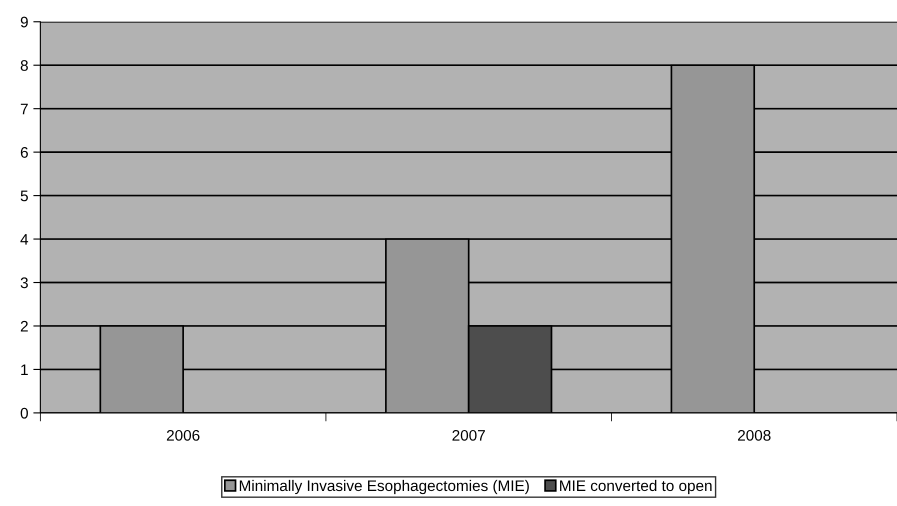  What do you see at coordinates (636, 487) in the screenshot?
I see `legend-label: MIE converted to open` at bounding box center [636, 487].